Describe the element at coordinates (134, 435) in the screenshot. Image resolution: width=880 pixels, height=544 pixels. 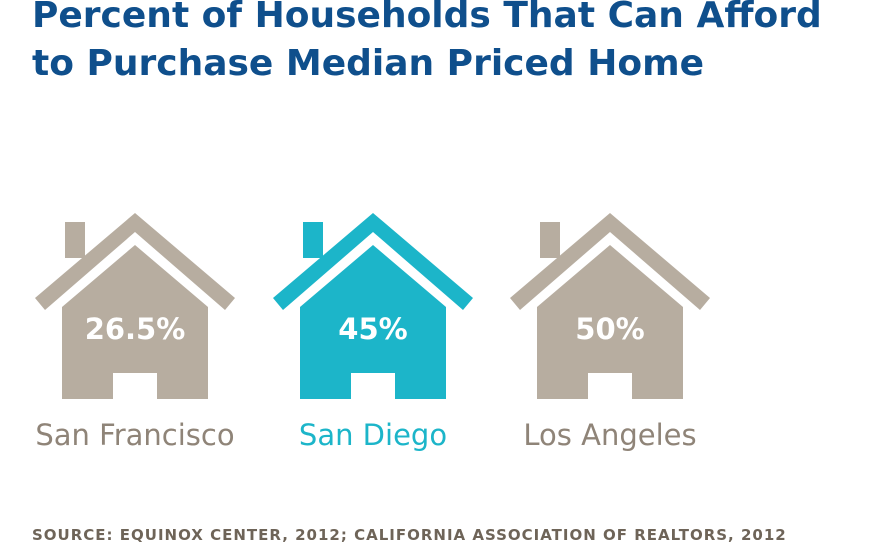
I see `category-label: San Francisco` at that location.